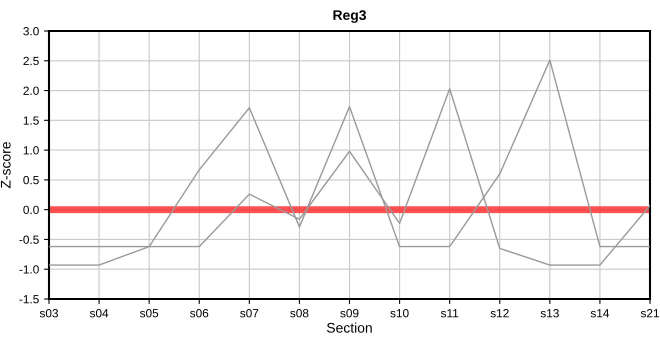 The height and width of the screenshot is (360, 660). Describe the element at coordinates (31, 180) in the screenshot. I see `y-tick-label: 0.5` at that location.